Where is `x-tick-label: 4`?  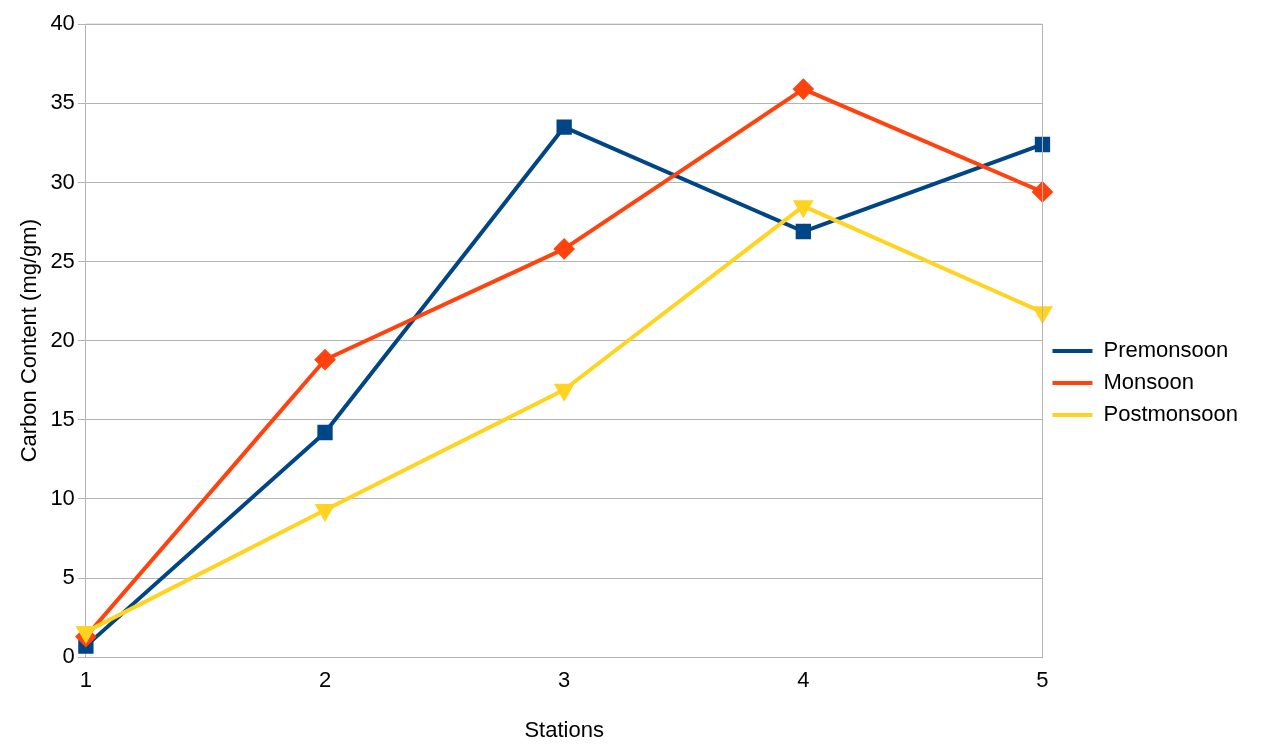
x-tick-label: 4 is located at coordinates (803, 680).